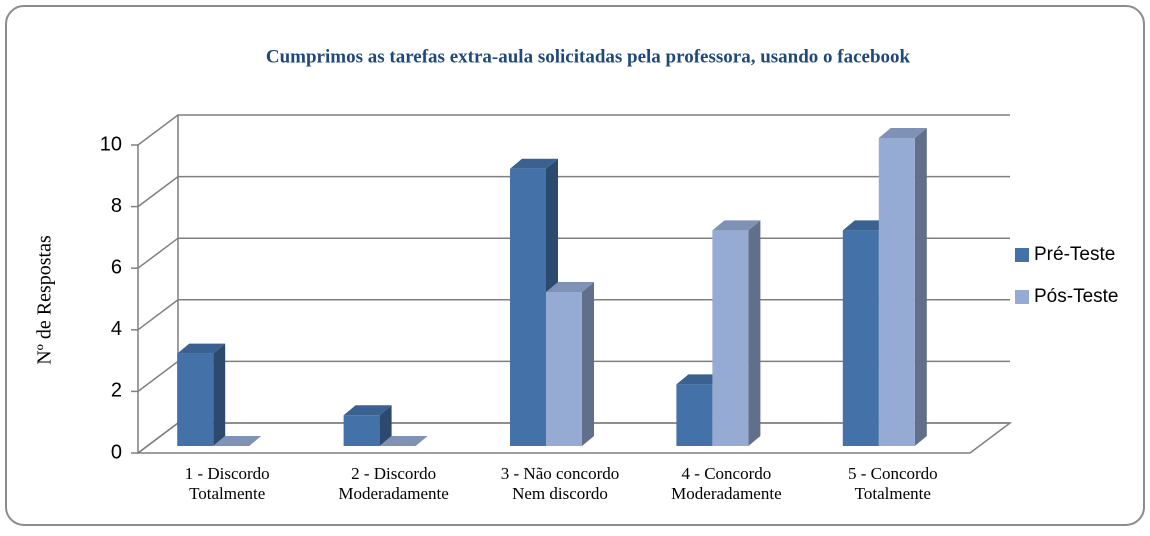 The width and height of the screenshot is (1150, 536). Describe the element at coordinates (116, 391) in the screenshot. I see `y-tick-label: 2` at that location.